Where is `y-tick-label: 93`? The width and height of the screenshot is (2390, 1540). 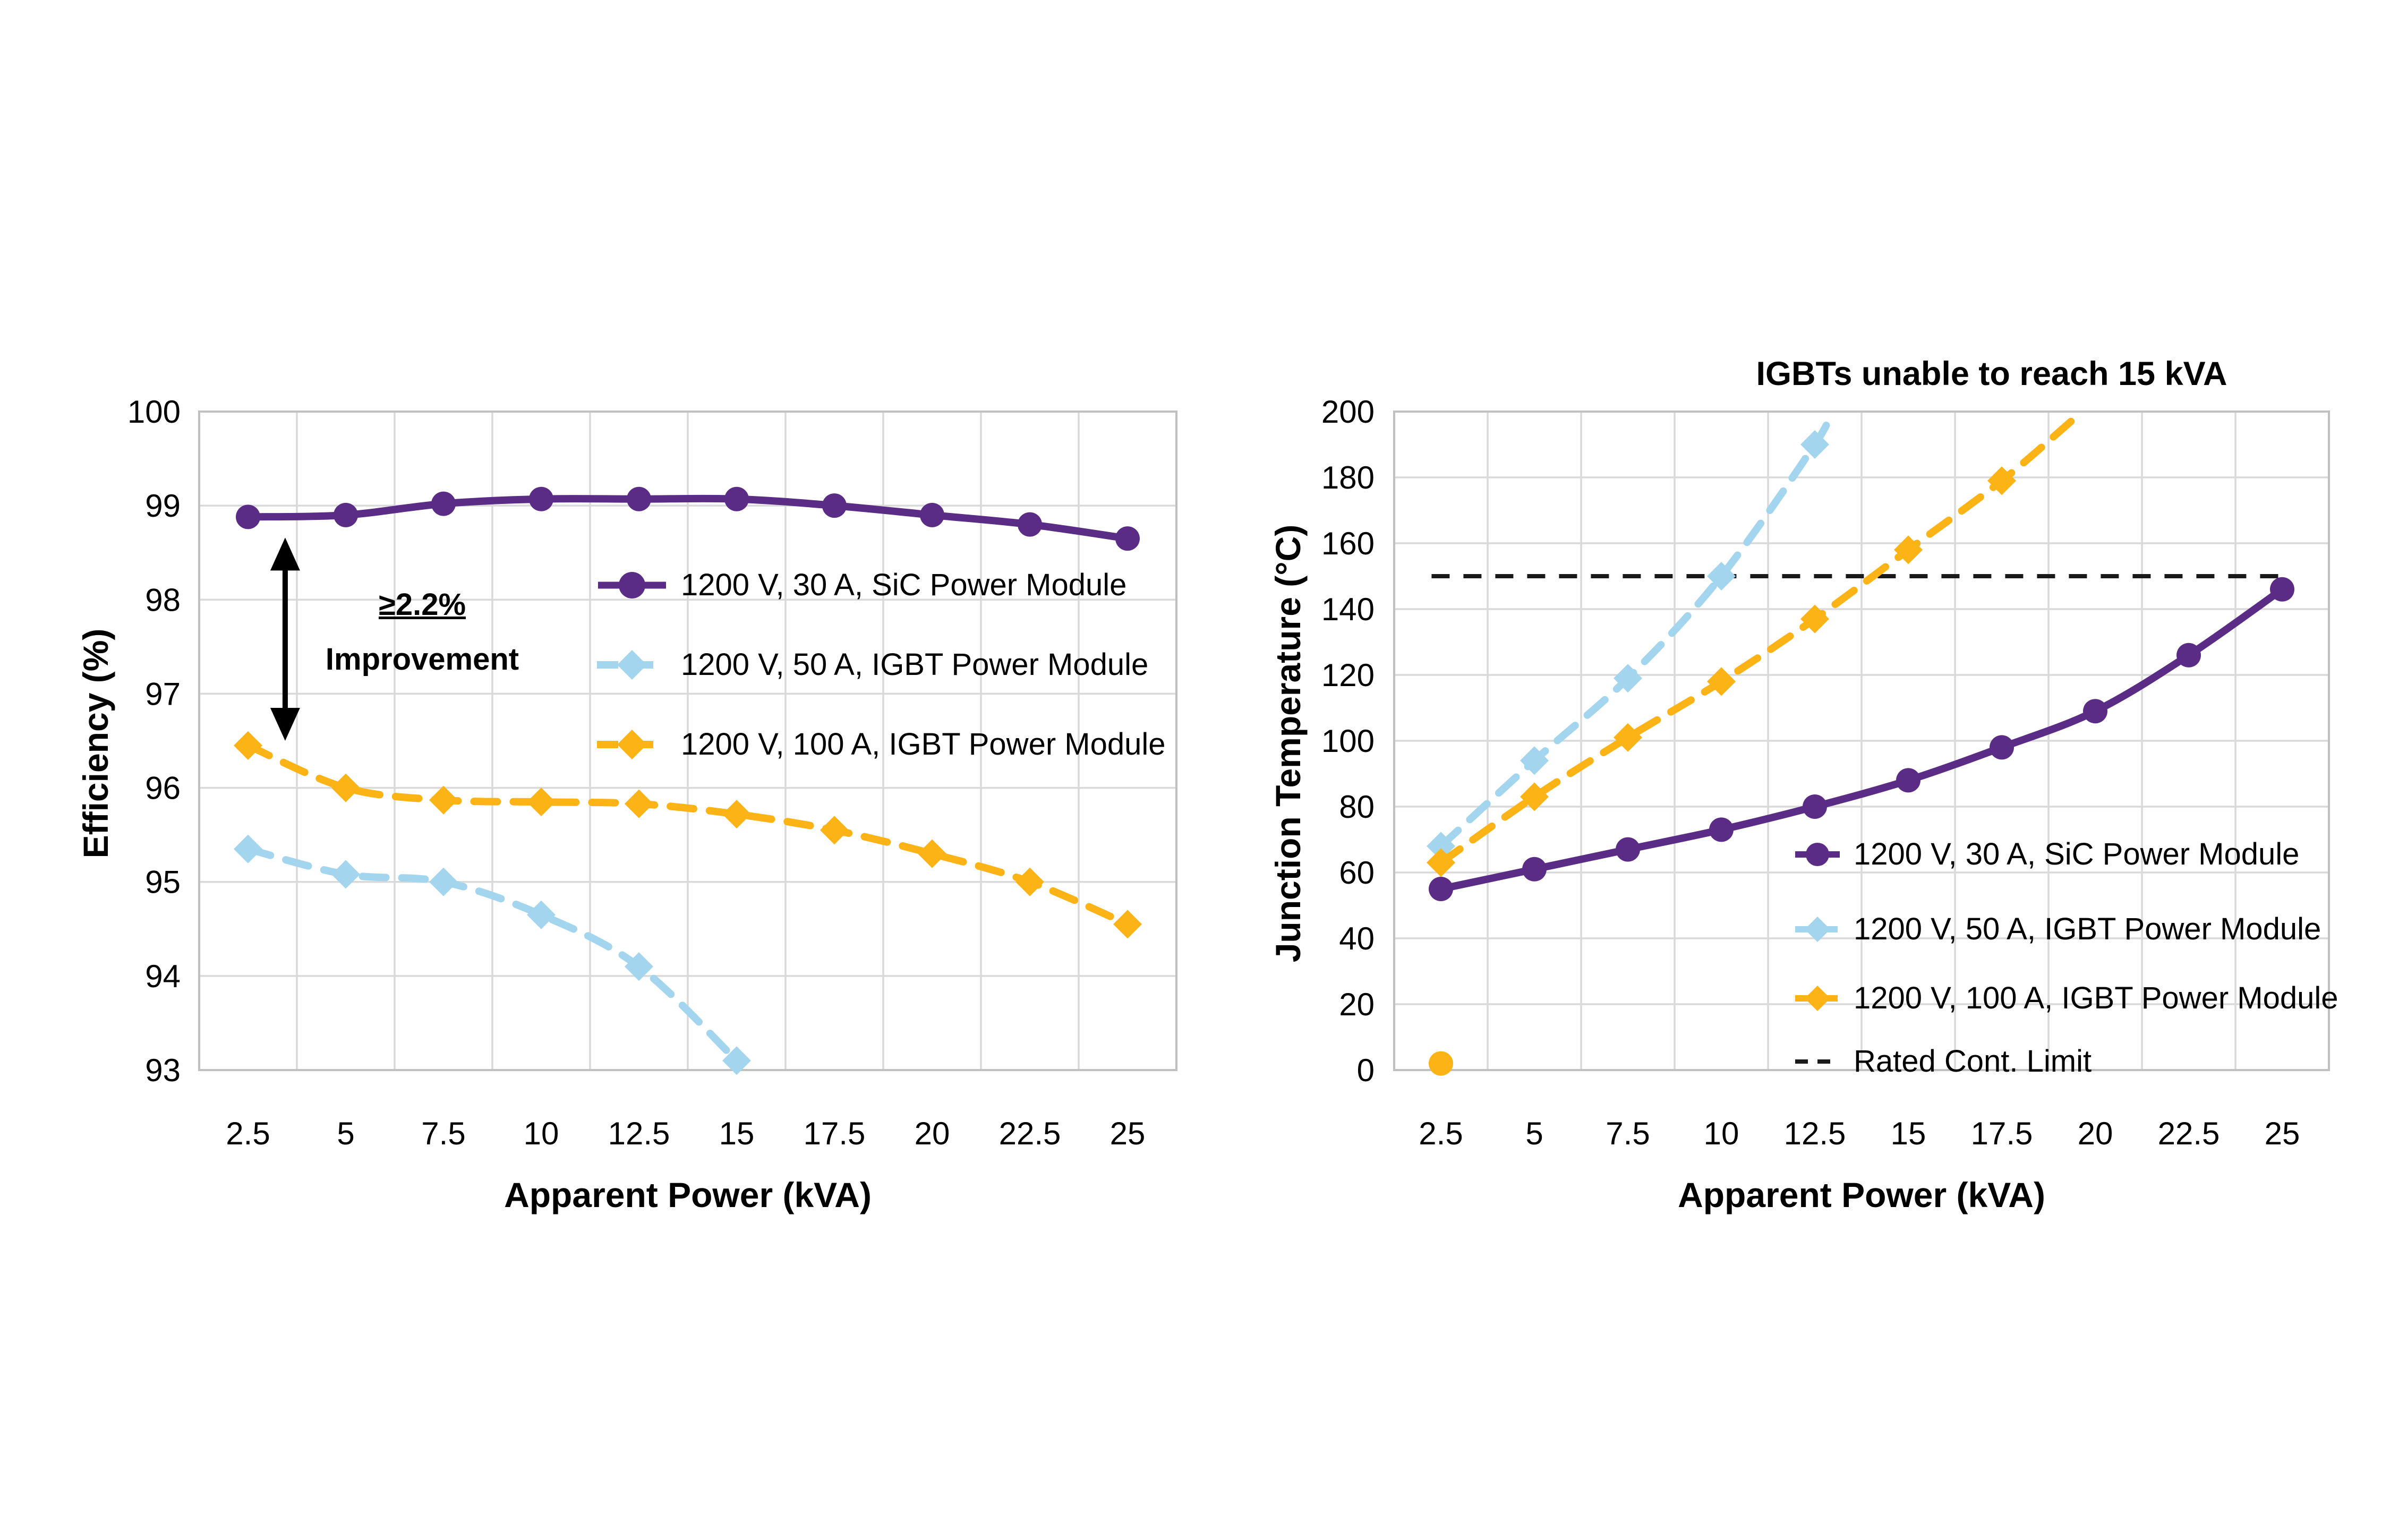
y-tick-label: 93 is located at coordinates (163, 1070).